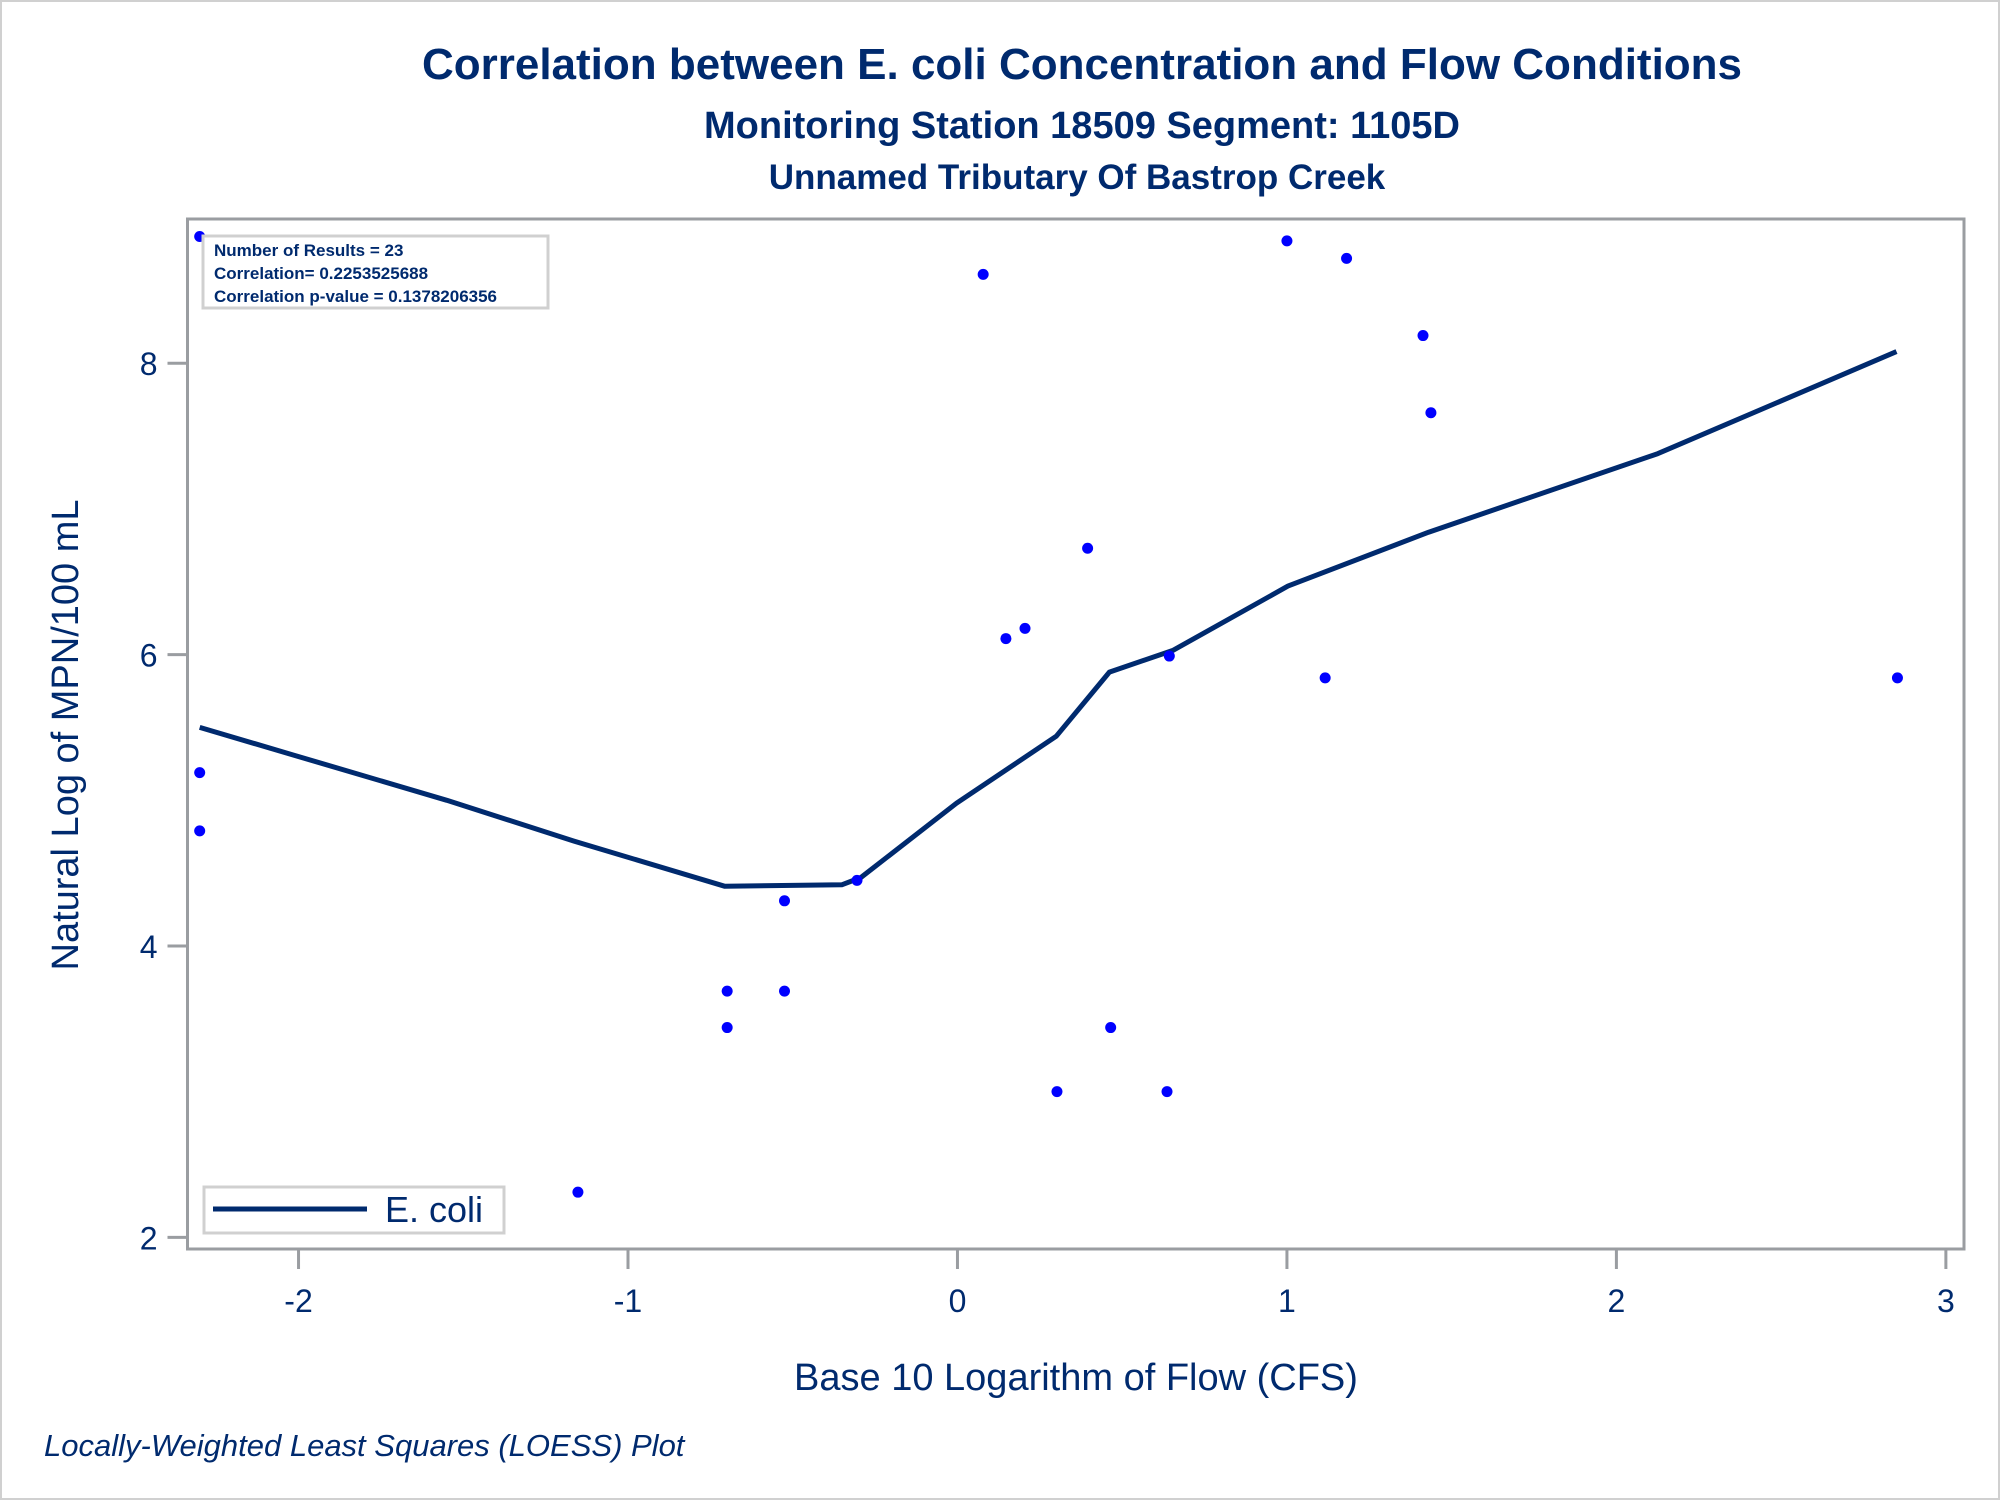  I want to click on y-tick-label: 2, so click(149, 1238).